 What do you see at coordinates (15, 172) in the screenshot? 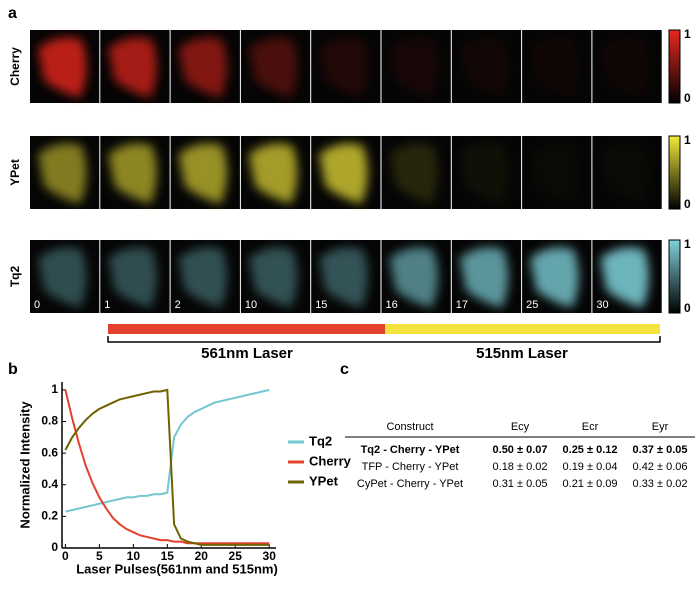
I see `row-label: YPet` at bounding box center [15, 172].